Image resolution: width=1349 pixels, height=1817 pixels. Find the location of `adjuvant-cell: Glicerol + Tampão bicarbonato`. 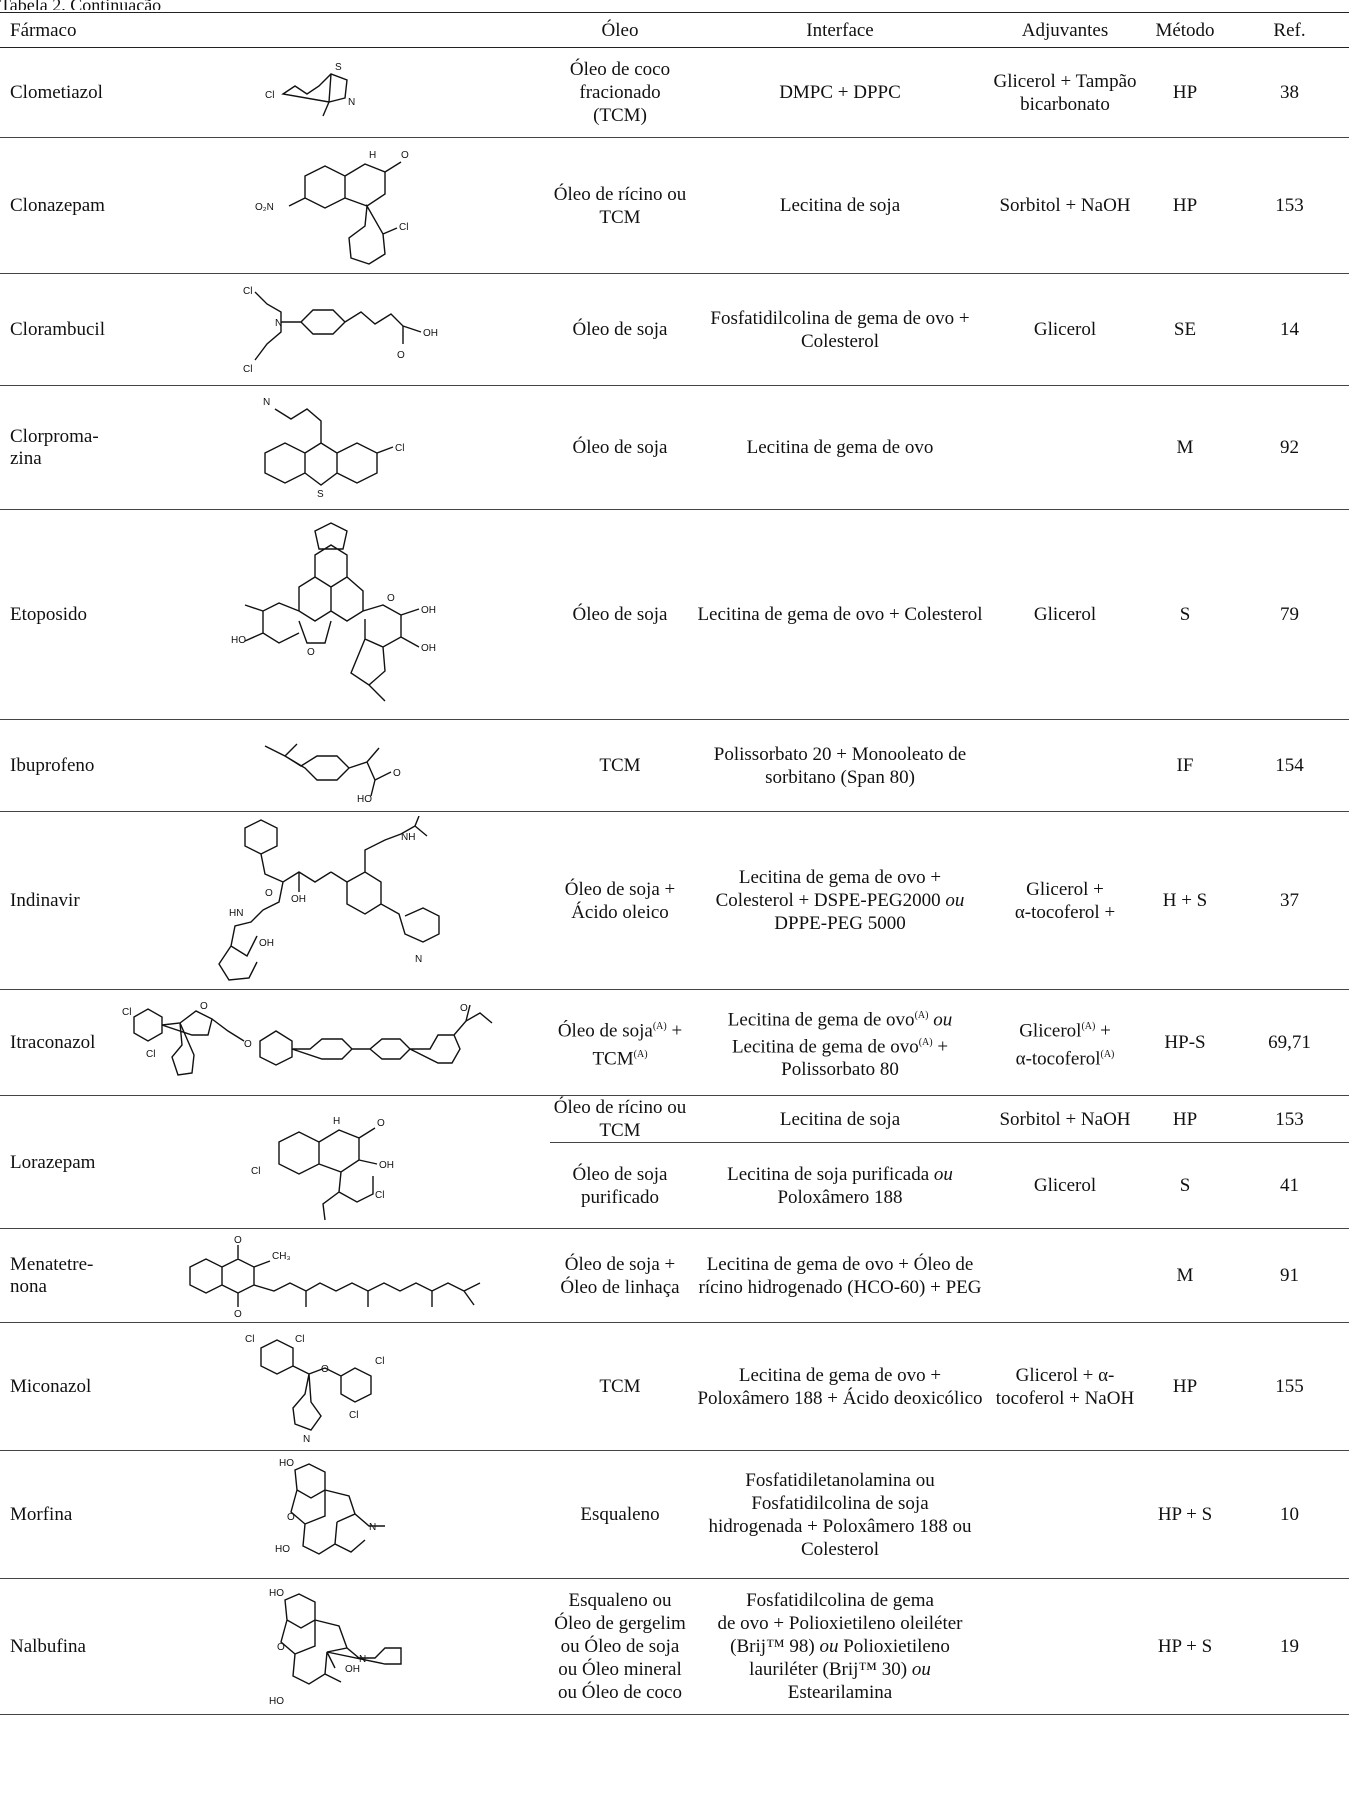

adjuvant-cell: Glicerol + Tampão bicarbonato is located at coordinates (1065, 92).